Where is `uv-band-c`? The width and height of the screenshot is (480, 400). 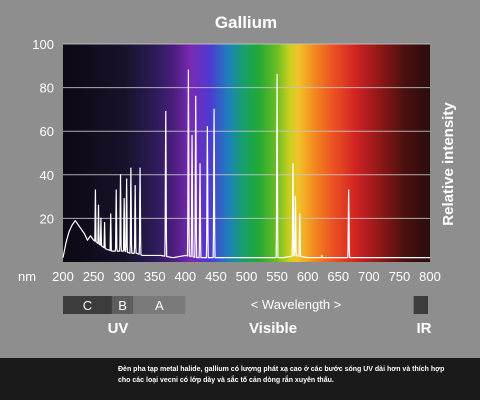 uv-band-c is located at coordinates (87, 305).